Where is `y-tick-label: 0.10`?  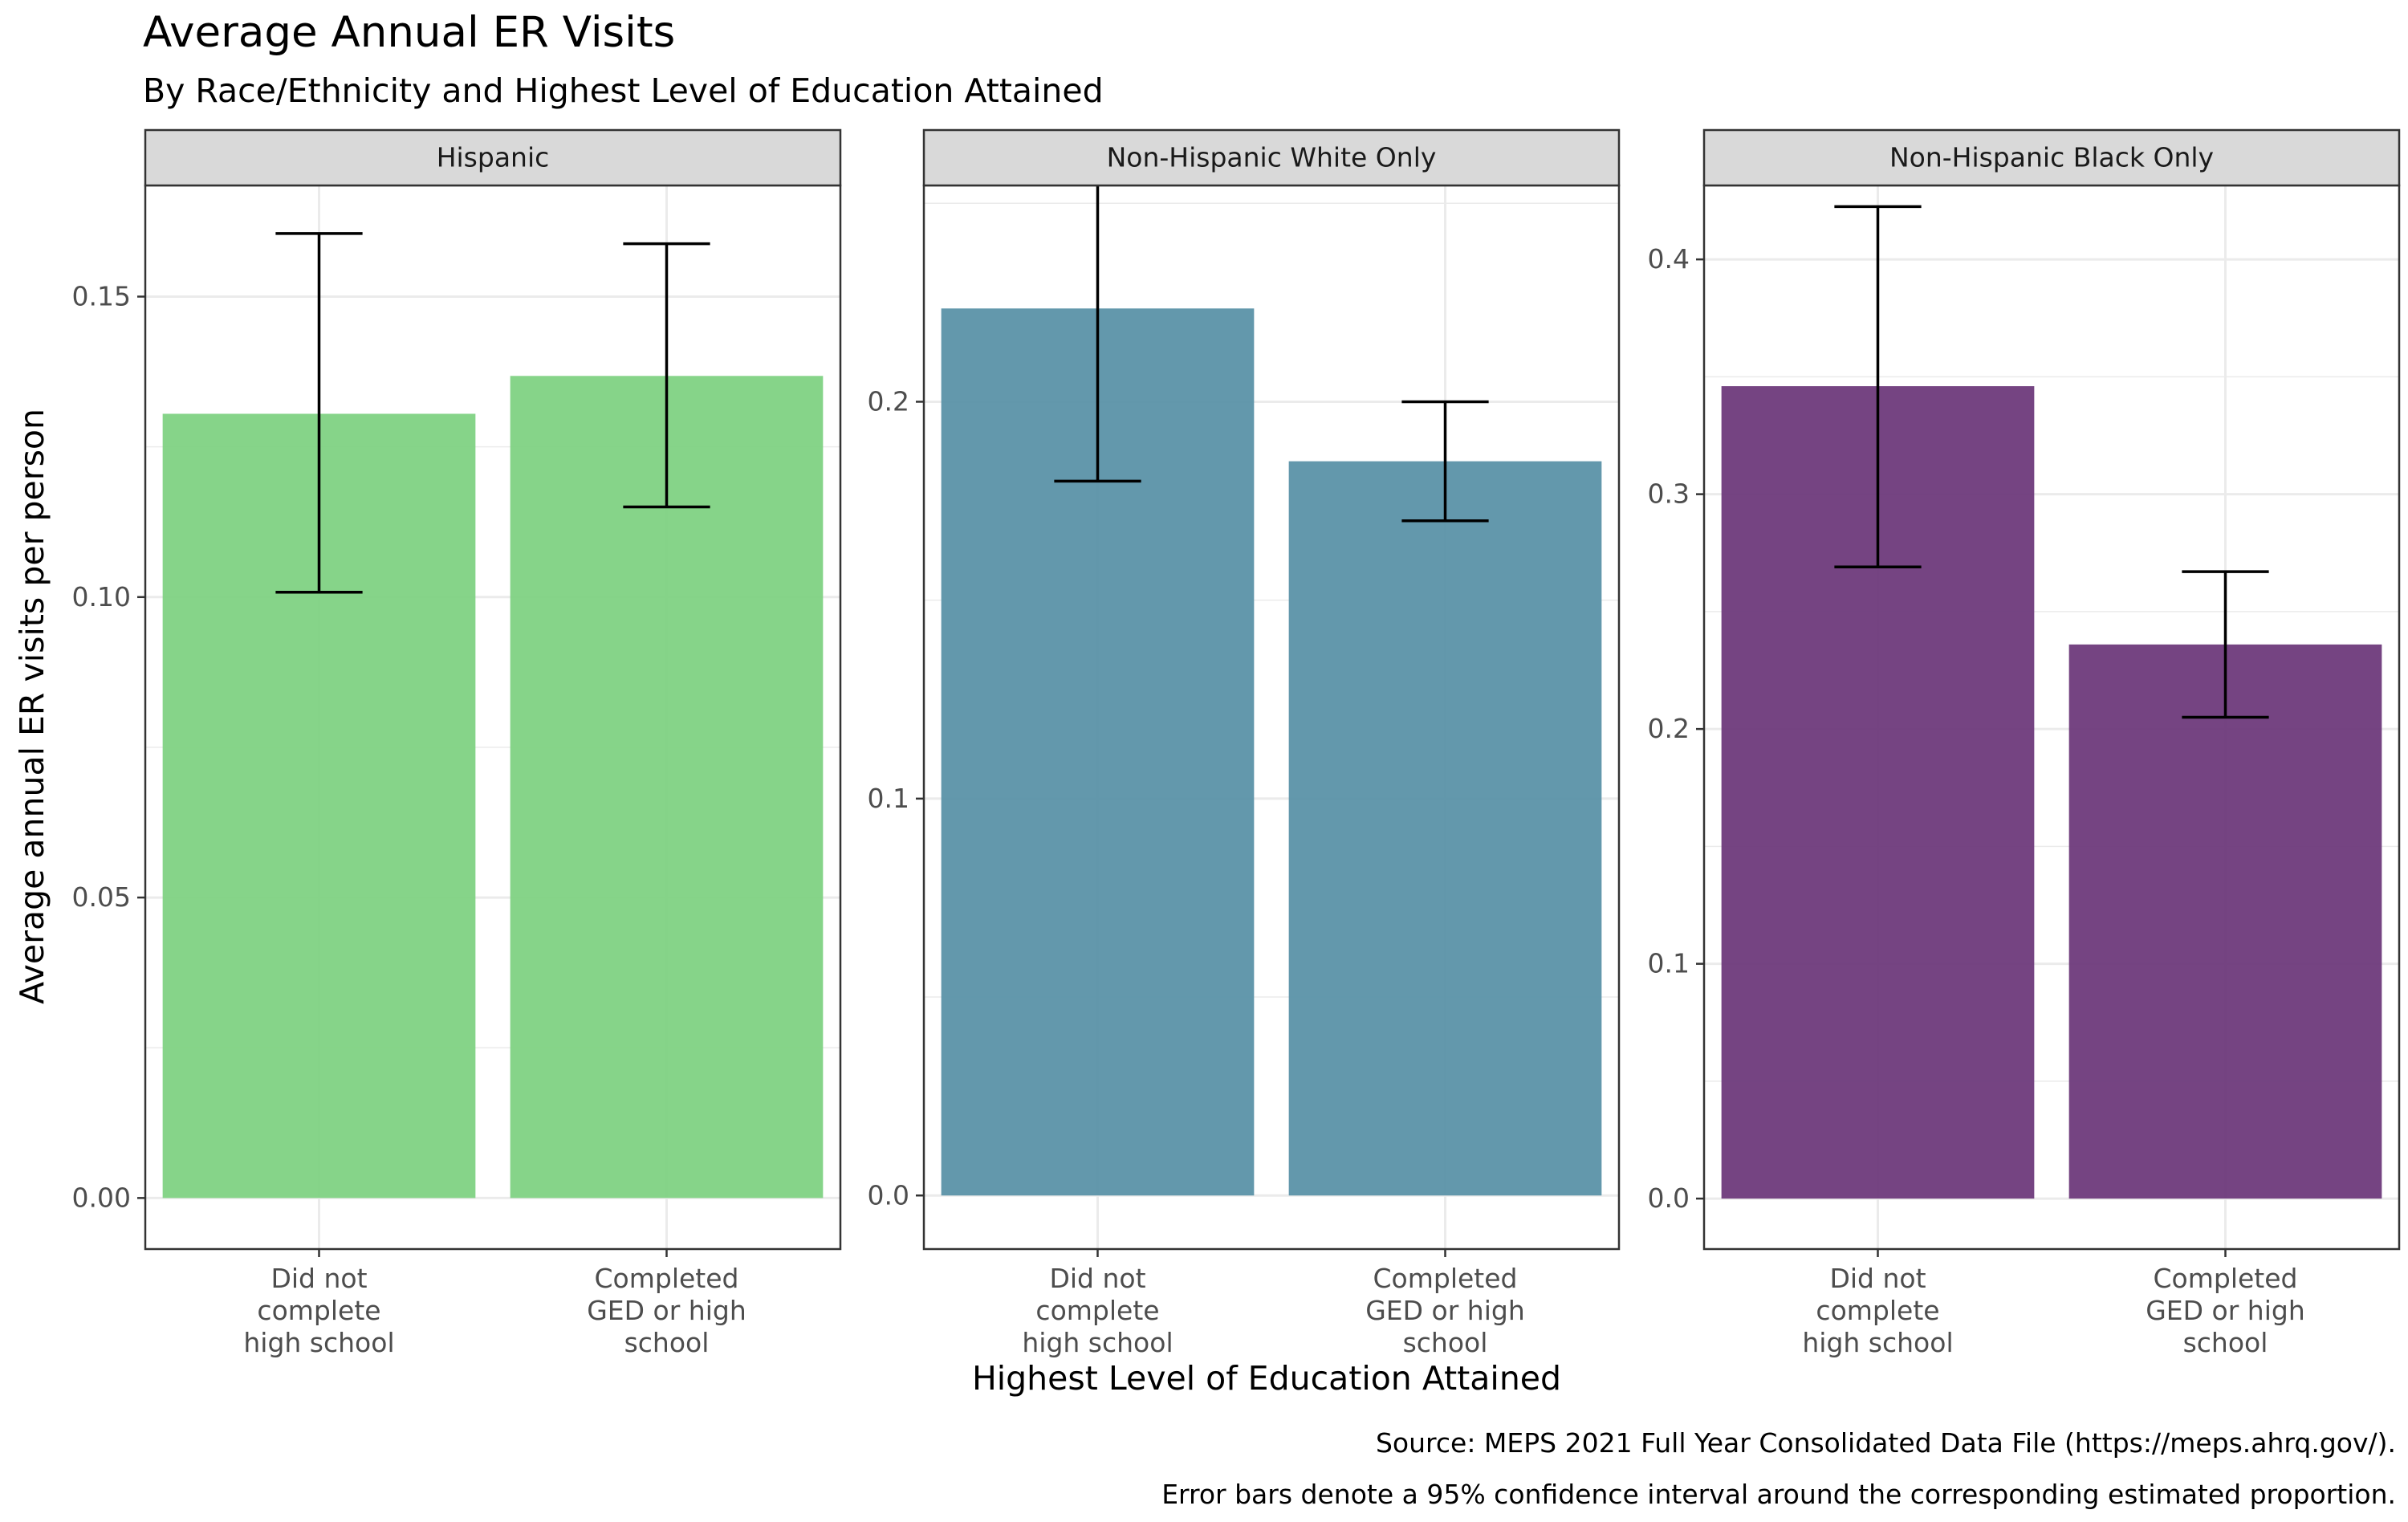
y-tick-label: 0.10 is located at coordinates (101, 597).